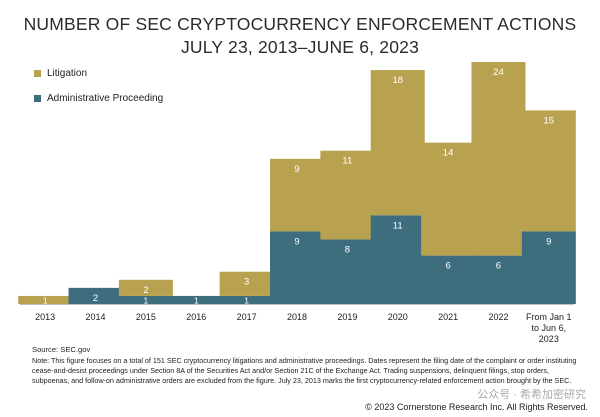 This screenshot has width=600, height=417. I want to click on bar-litigation-from-jan-1-to-jun-6-2023, so click(548, 171).